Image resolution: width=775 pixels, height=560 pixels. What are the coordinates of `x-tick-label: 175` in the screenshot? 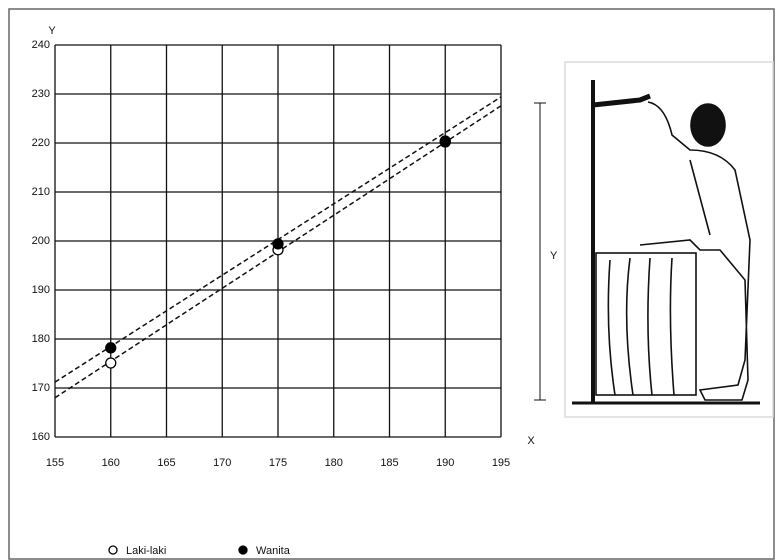 It's located at (278, 463).